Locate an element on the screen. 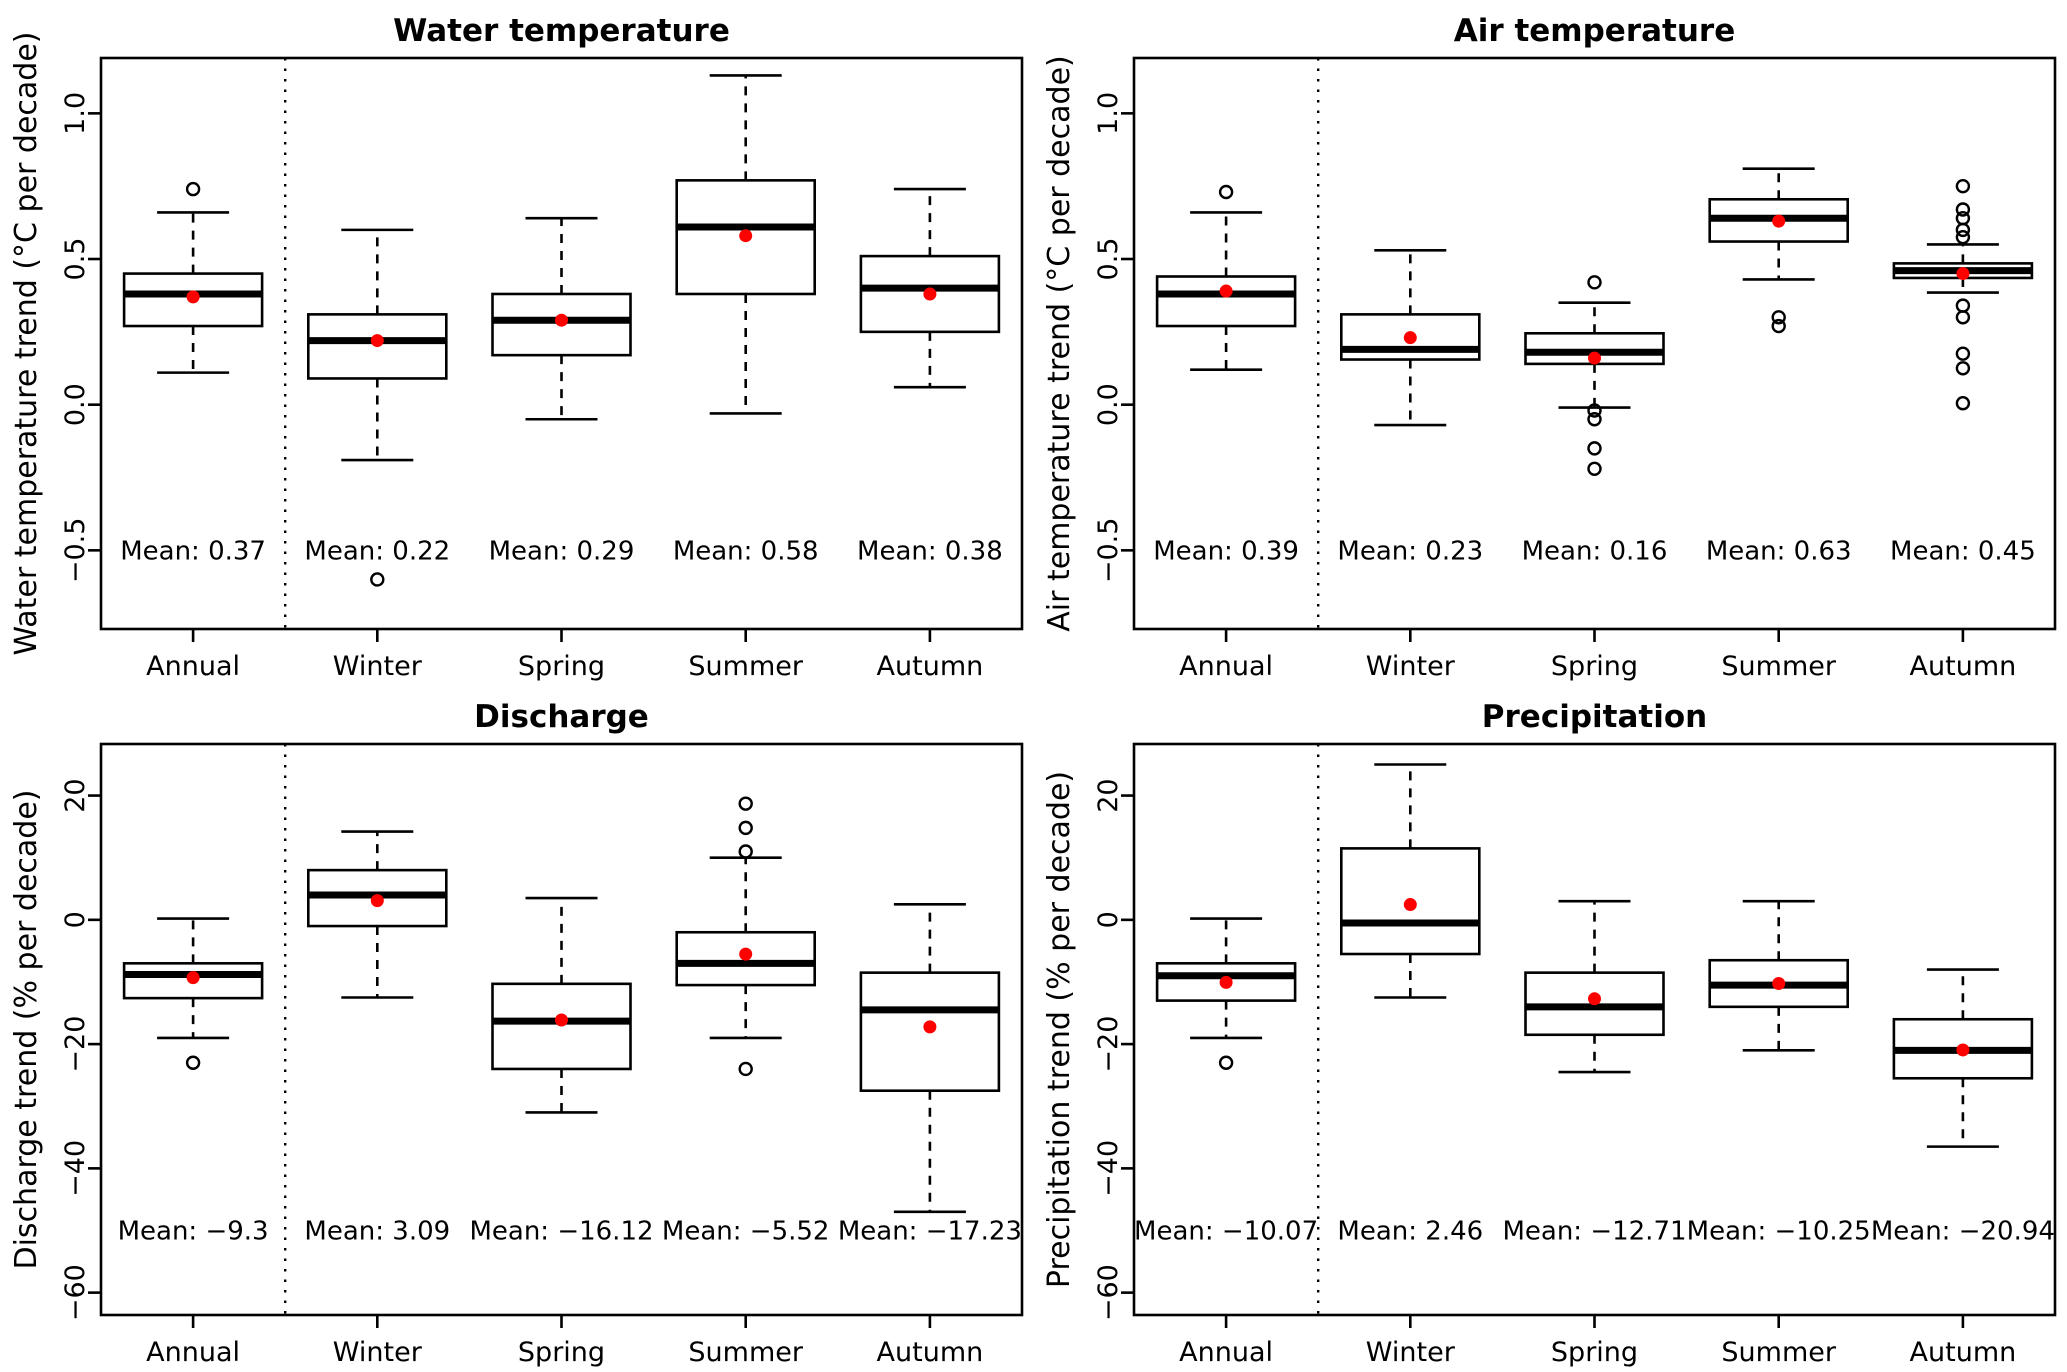 This screenshot has width=2067, height=1372. mean-label: Mean: −17.23 is located at coordinates (930, 1231).